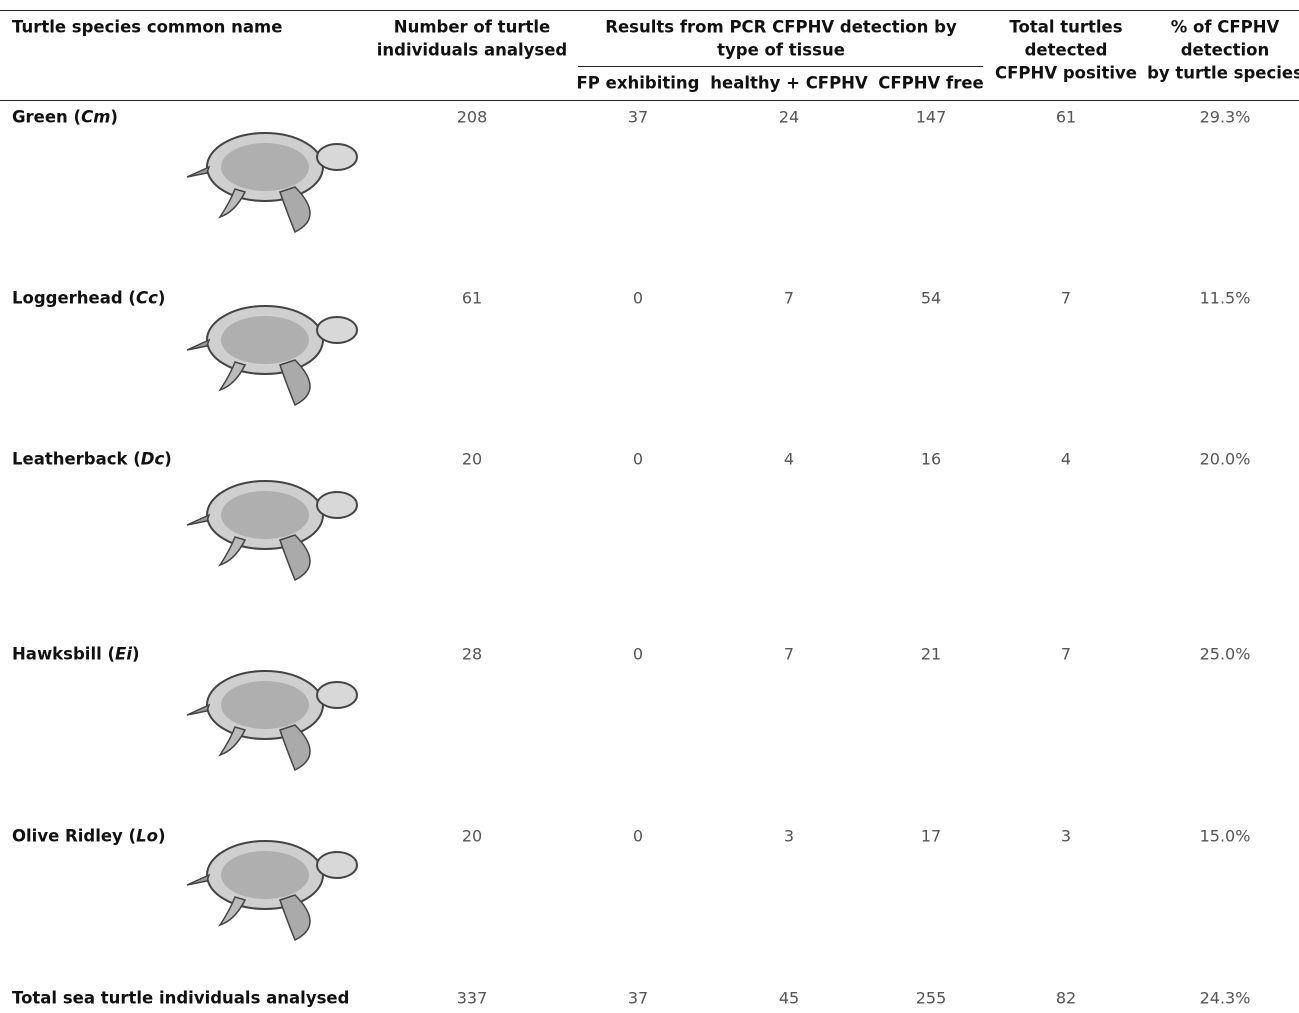 This screenshot has width=1299, height=1013. I want to click on header-cell: Number of turtle, so click(472, 27).